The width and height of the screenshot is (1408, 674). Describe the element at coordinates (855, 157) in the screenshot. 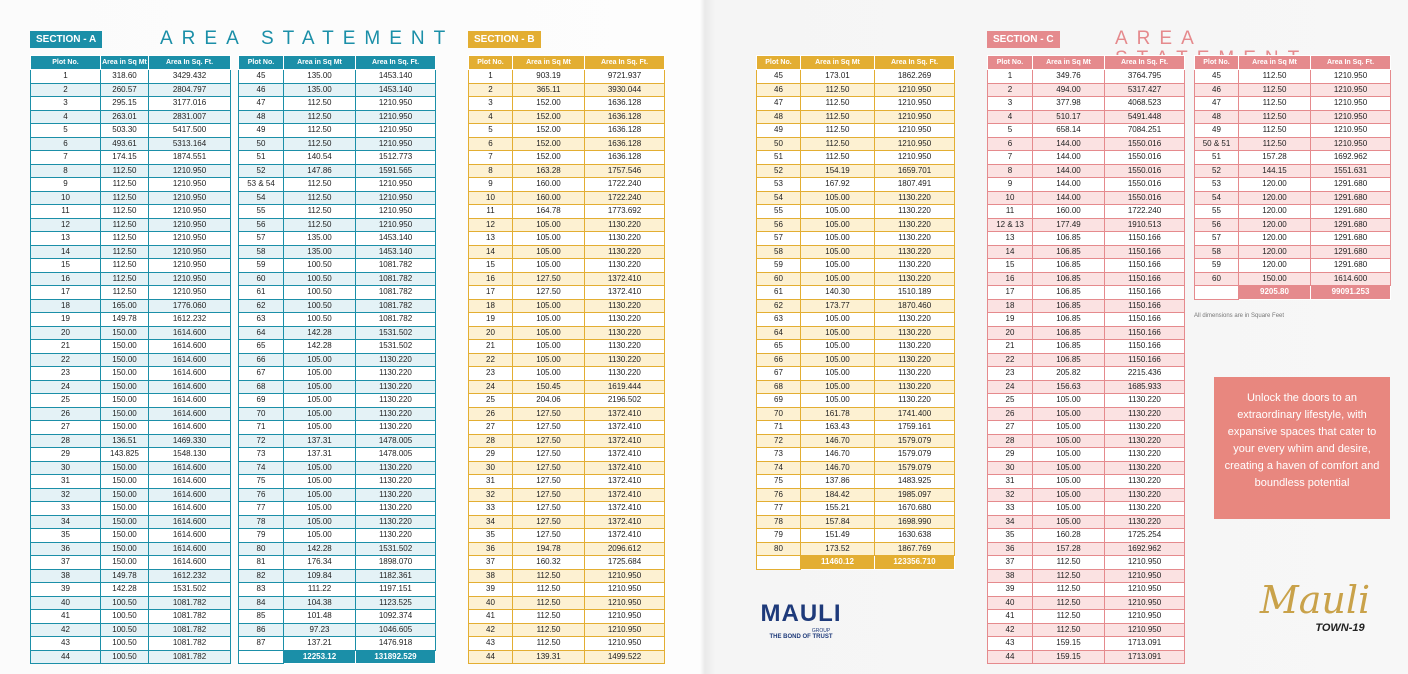

I see `data-row: 51 112.50 1210.950` at that location.